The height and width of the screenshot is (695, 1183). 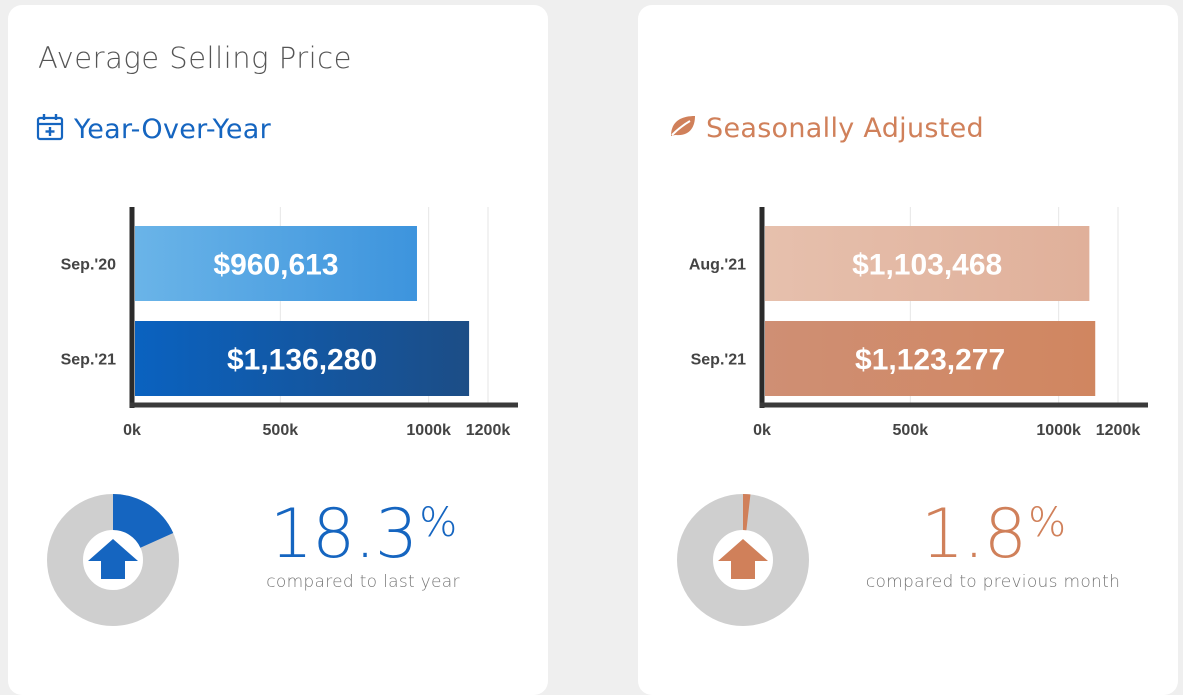 I want to click on yoy-change-donut, so click(x=113, y=560).